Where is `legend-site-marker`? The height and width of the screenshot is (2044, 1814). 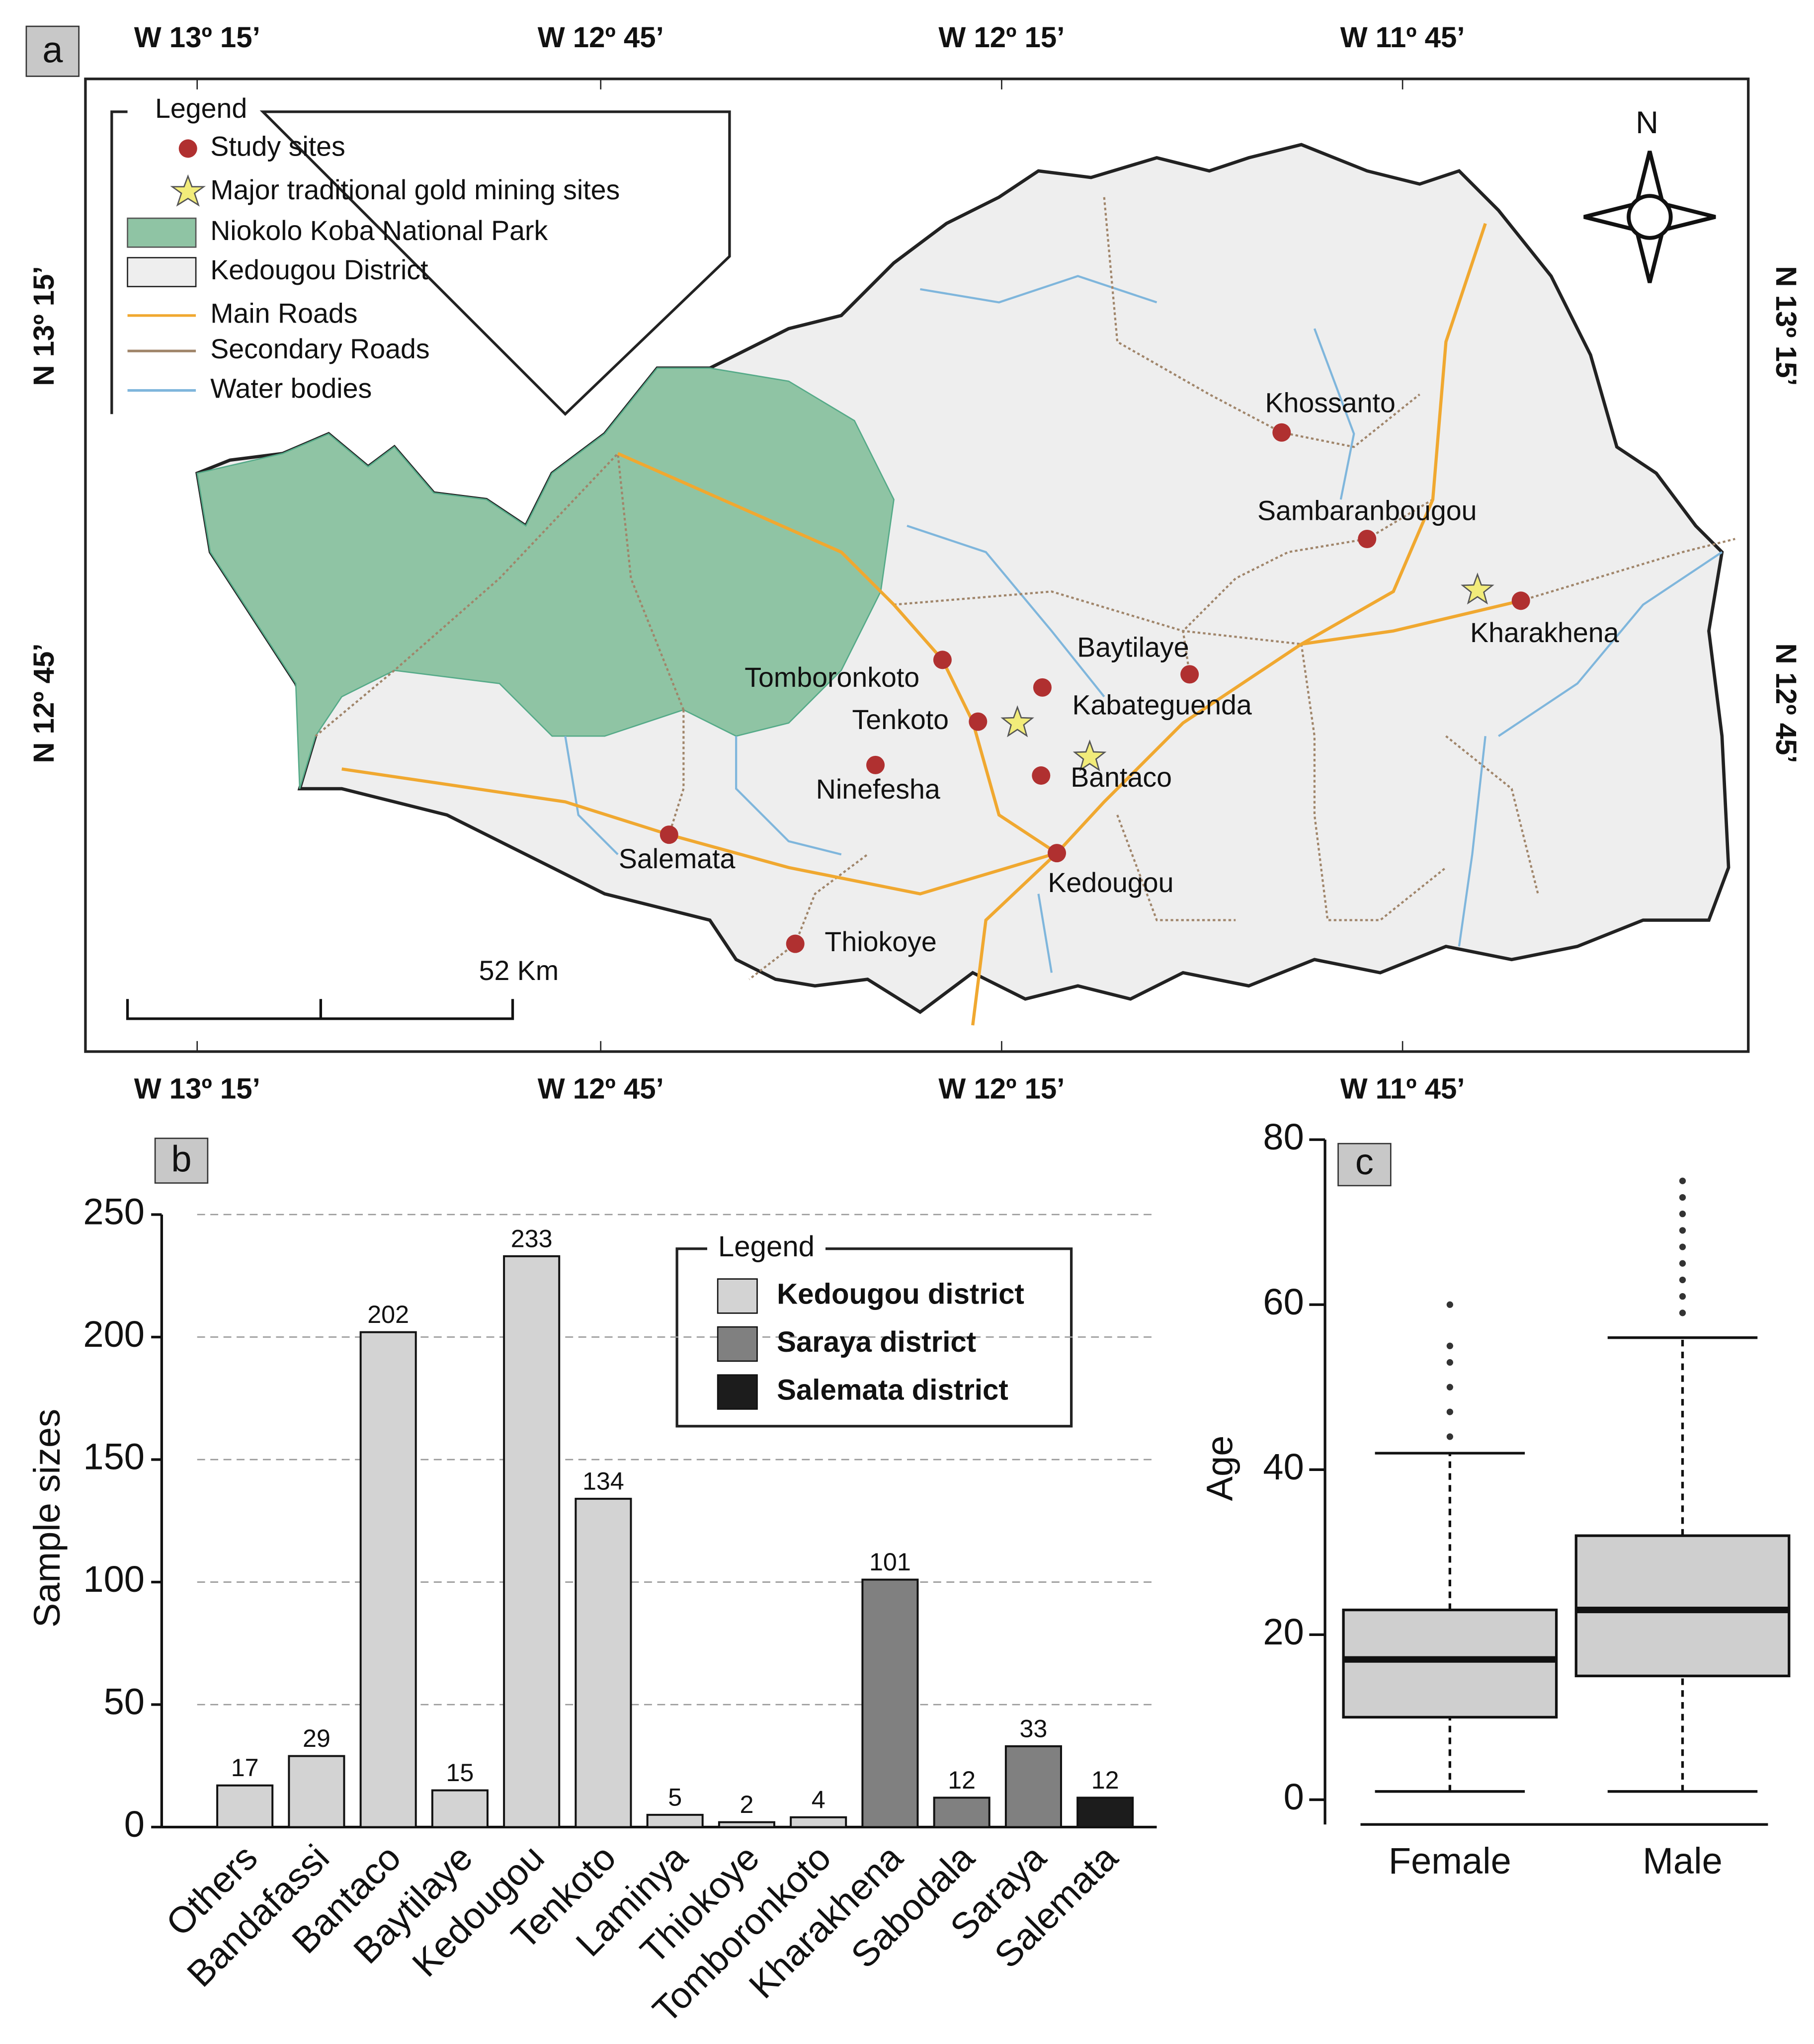
legend-site-marker is located at coordinates (187, 148).